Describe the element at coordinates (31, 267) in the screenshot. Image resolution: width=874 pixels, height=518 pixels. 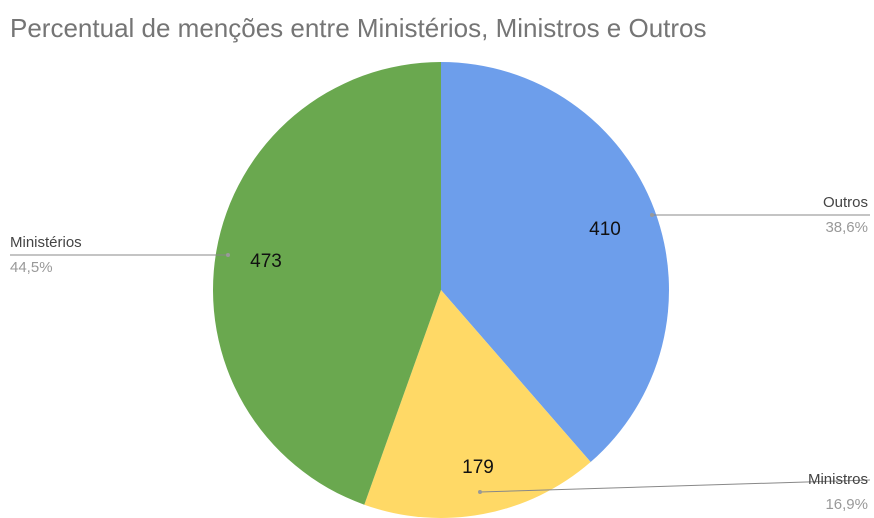
I see `percent-label: 44,5%` at that location.